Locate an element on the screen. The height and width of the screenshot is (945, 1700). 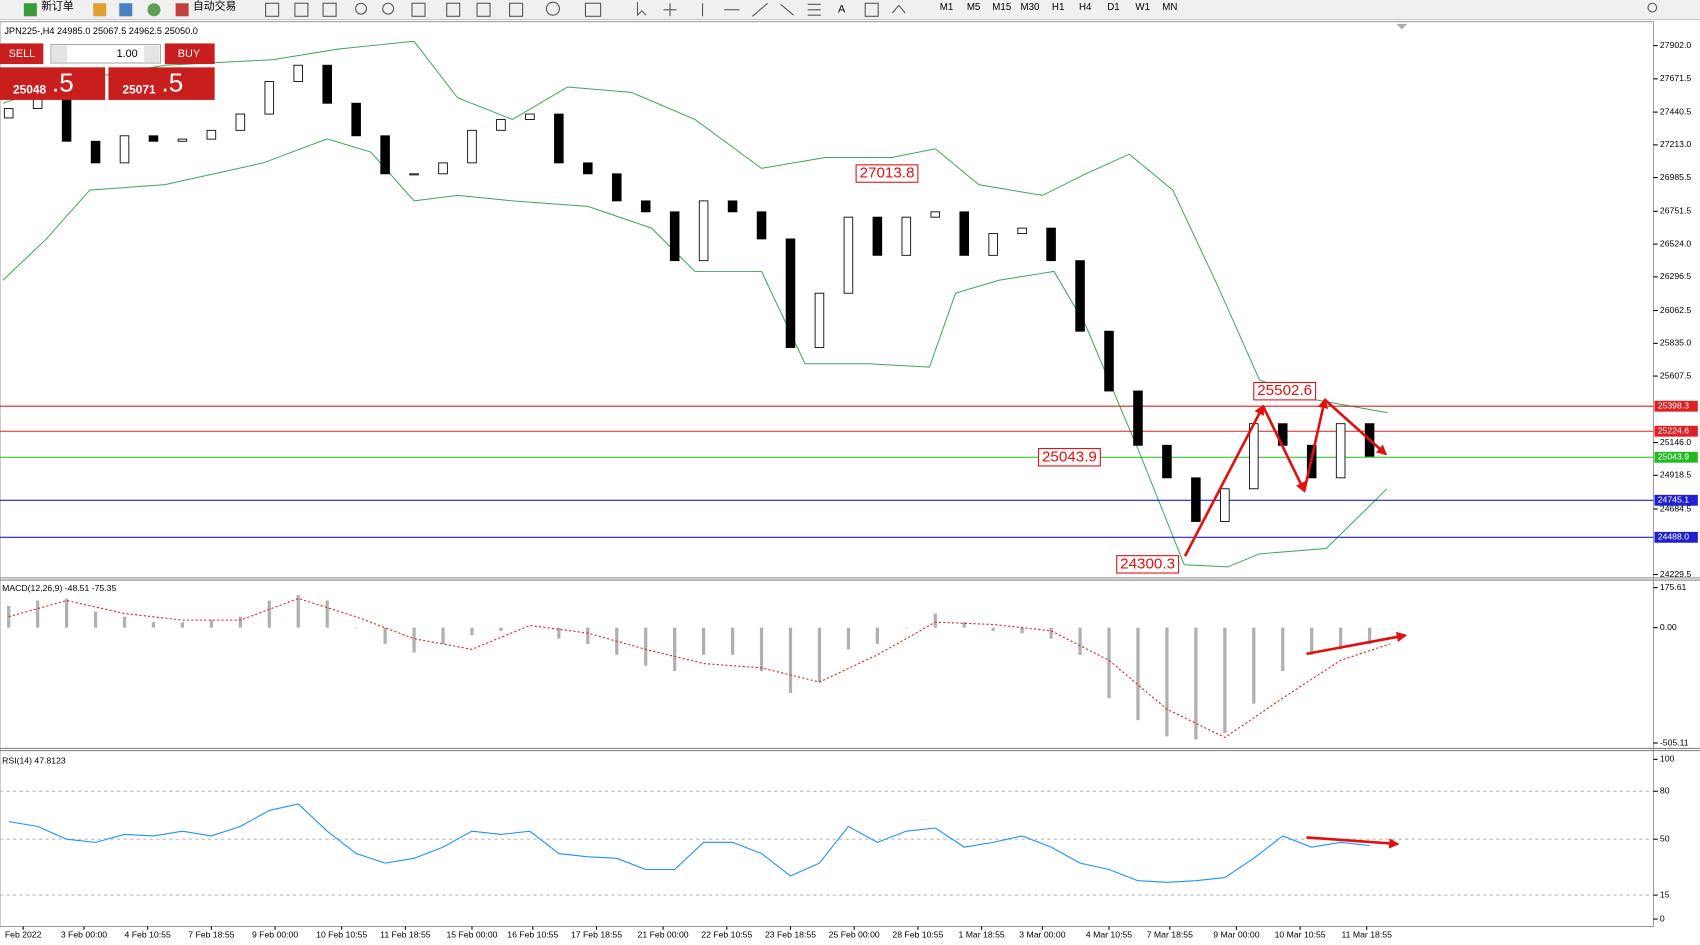
x-tick-label: 7 Mar 18:55 is located at coordinates (1170, 935).